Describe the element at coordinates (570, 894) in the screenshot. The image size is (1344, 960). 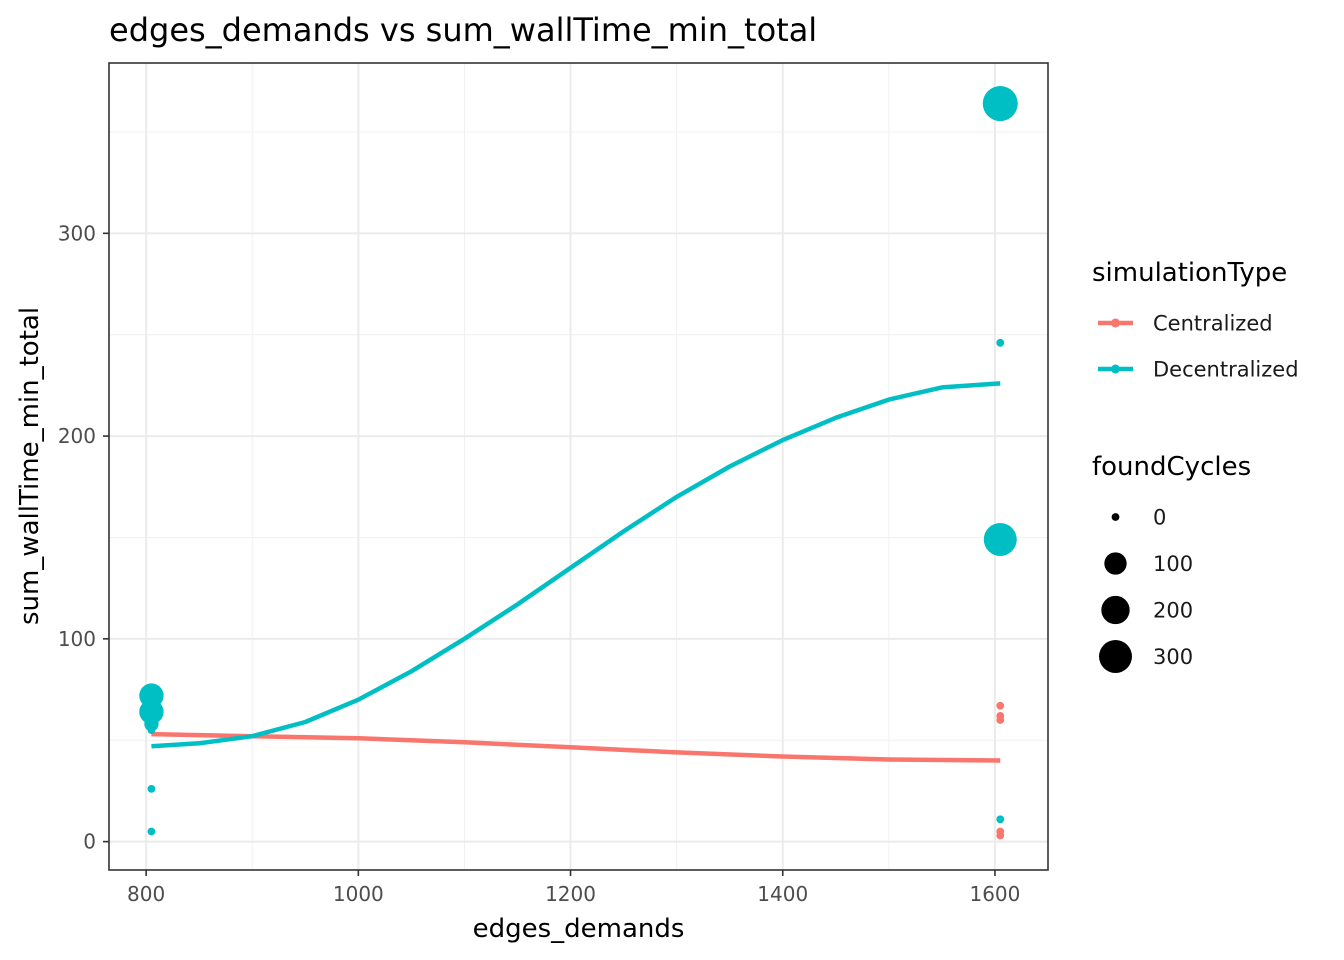
I see `x-tick-label: 1200` at that location.